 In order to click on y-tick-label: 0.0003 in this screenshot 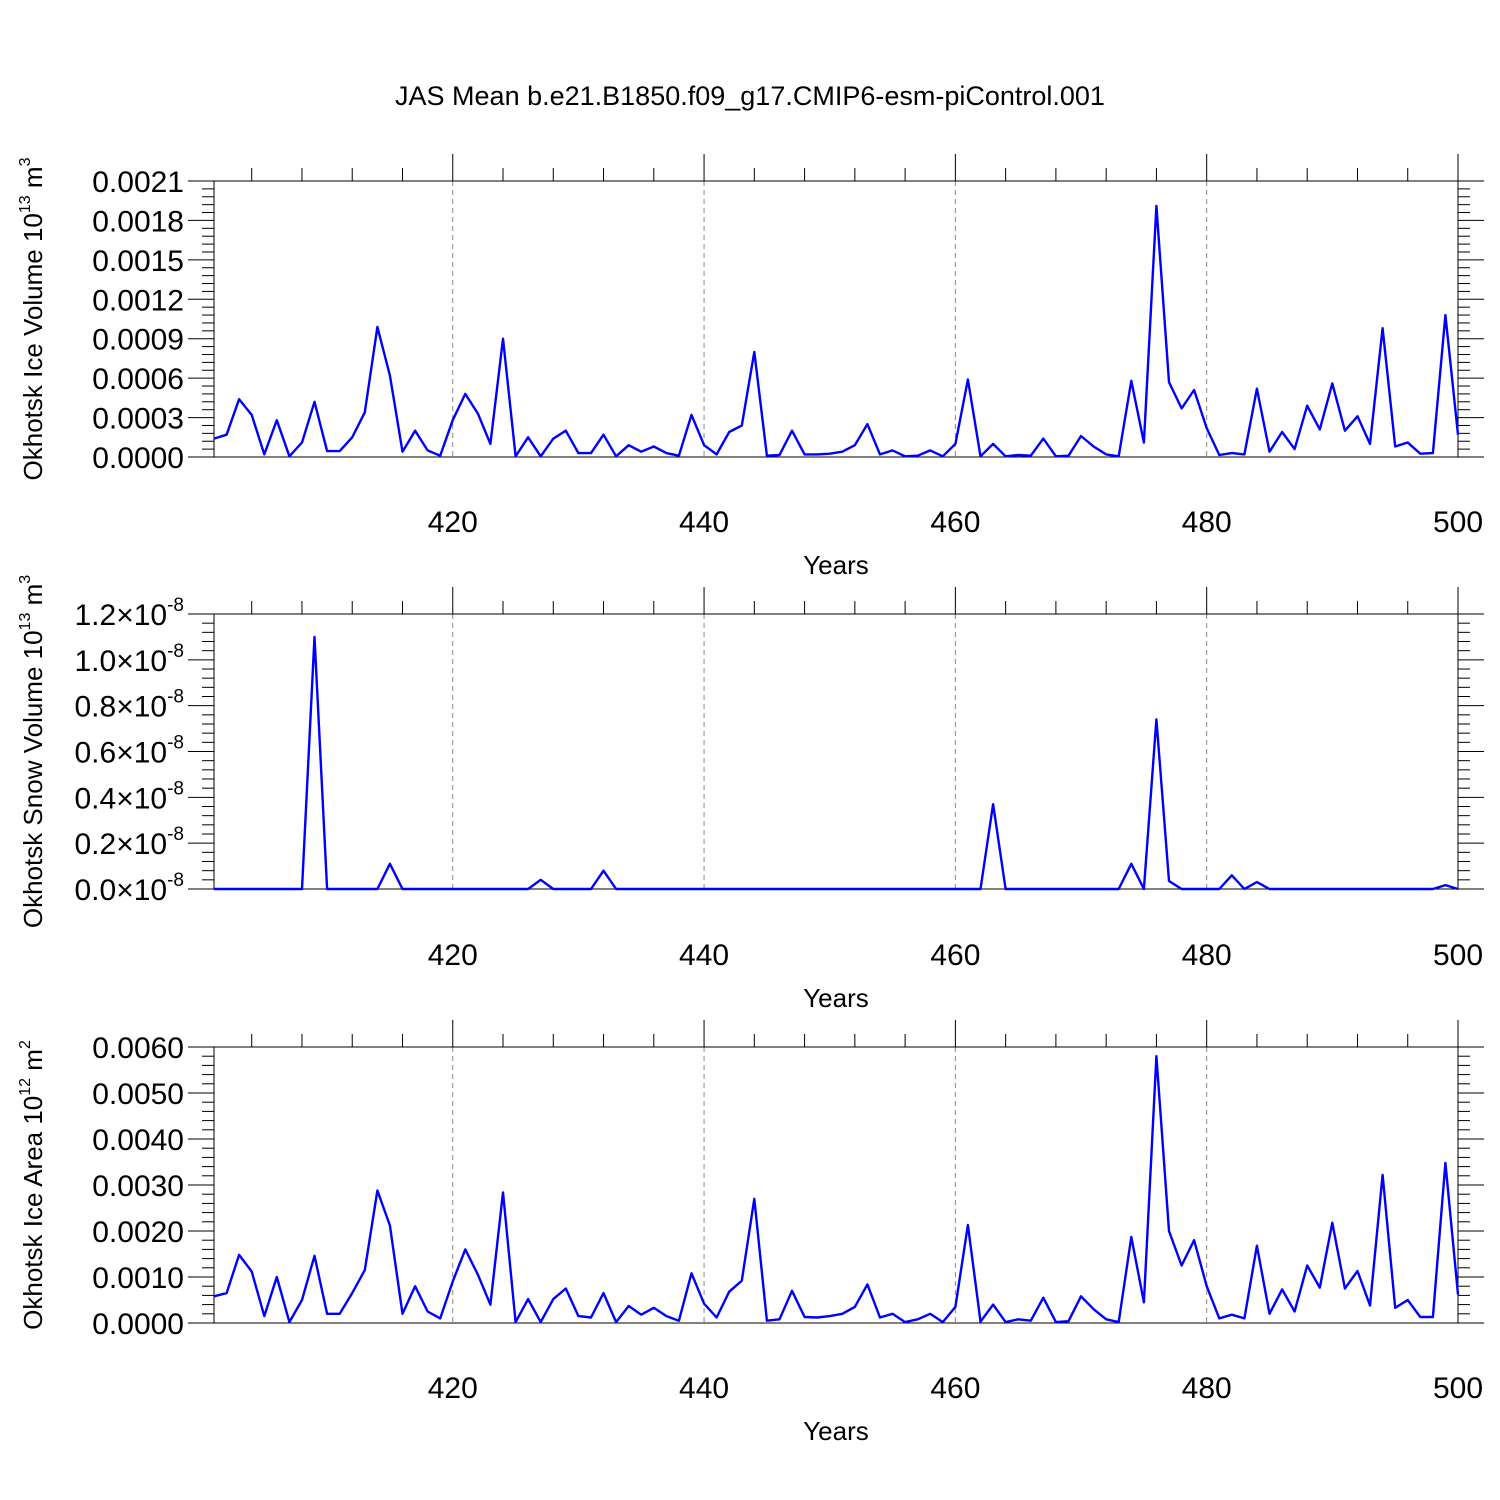, I will do `click(138, 419)`.